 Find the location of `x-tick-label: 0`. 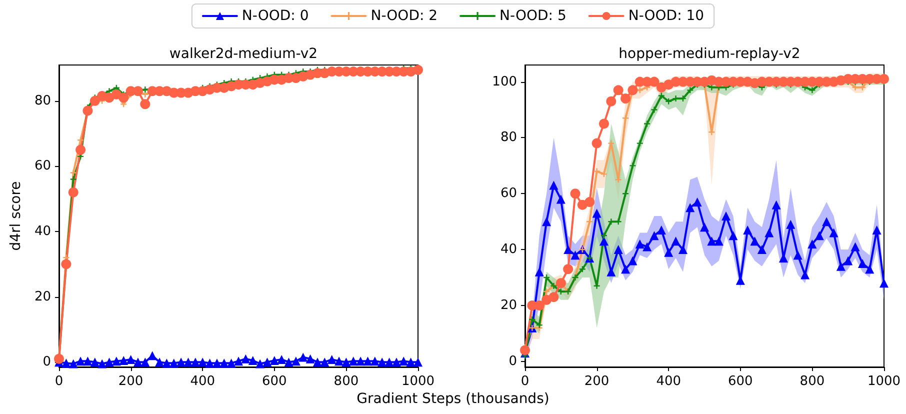

x-tick-label: 0 is located at coordinates (59, 381).